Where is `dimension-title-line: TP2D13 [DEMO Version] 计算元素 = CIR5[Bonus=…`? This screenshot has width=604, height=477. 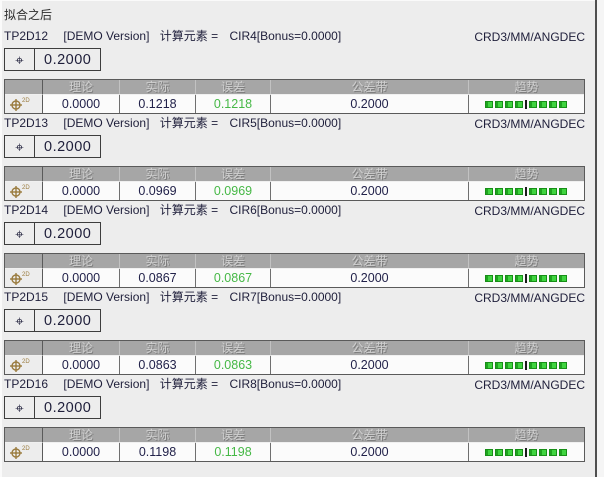 dimension-title-line: TP2D13 [DEMO Version] 计算元素 = CIR5[Bonus=… is located at coordinates (294, 123).